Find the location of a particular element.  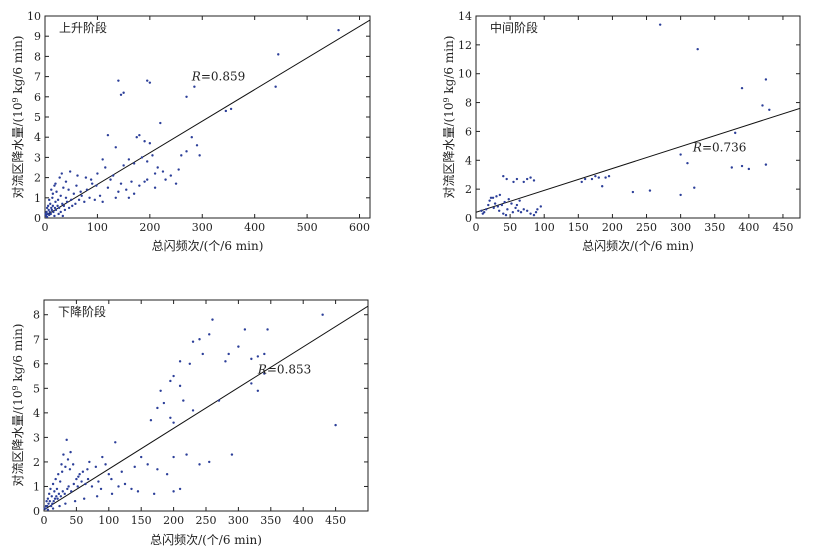

correlation-symbol: R is located at coordinates (262, 370).